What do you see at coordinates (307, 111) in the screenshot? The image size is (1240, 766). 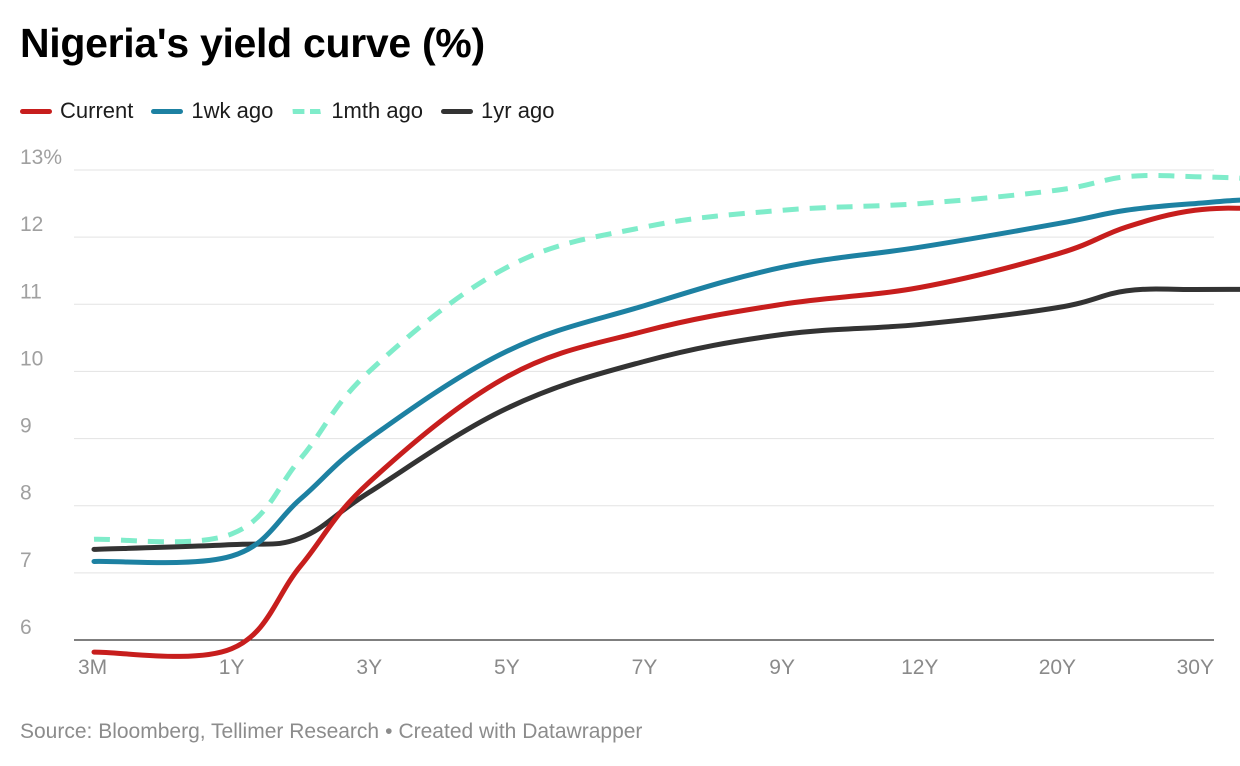 I see `legend-swatch-1mth-ago` at bounding box center [307, 111].